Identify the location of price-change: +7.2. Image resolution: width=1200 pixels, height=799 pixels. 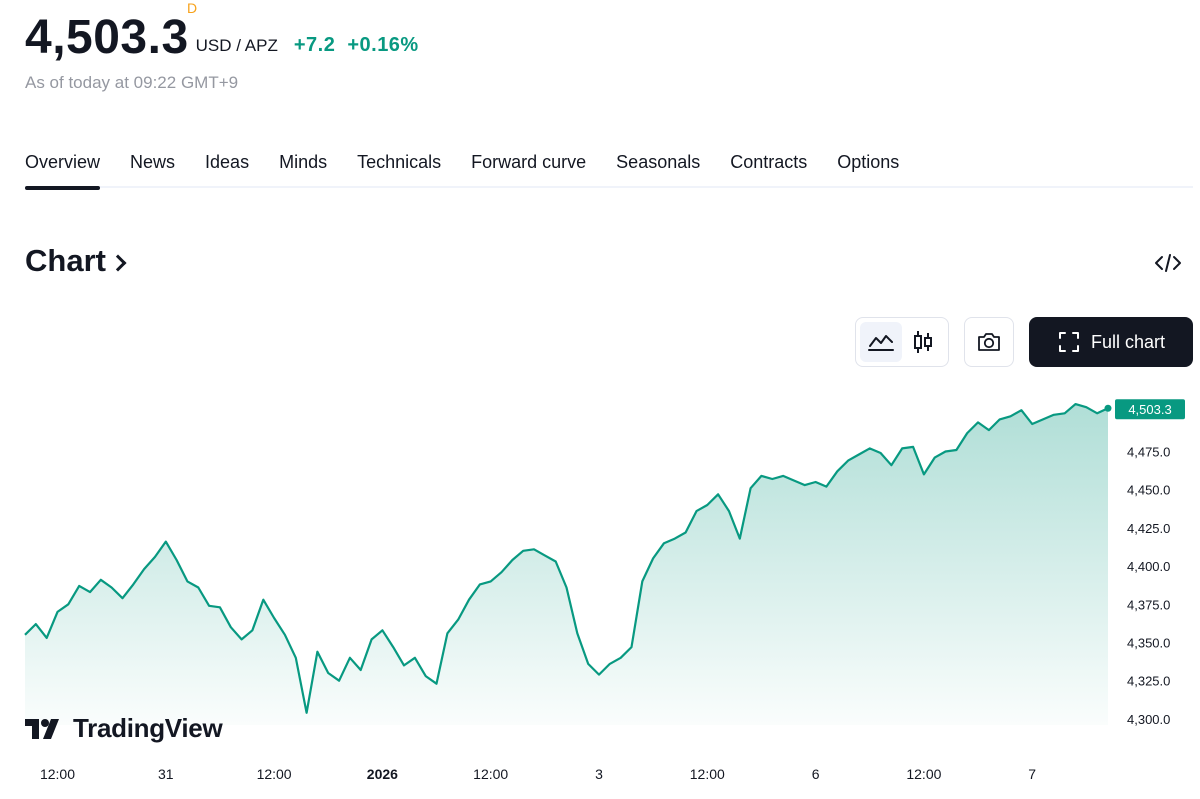
(314, 45).